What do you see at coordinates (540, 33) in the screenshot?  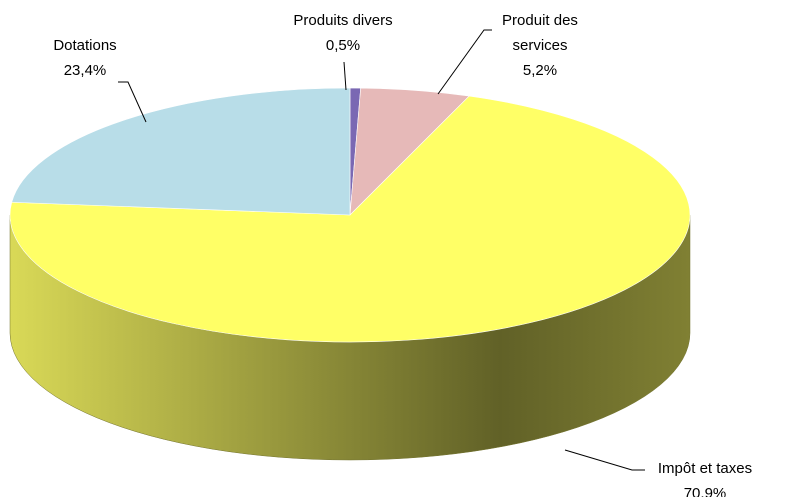 I see `category-label: Produit des services` at bounding box center [540, 33].